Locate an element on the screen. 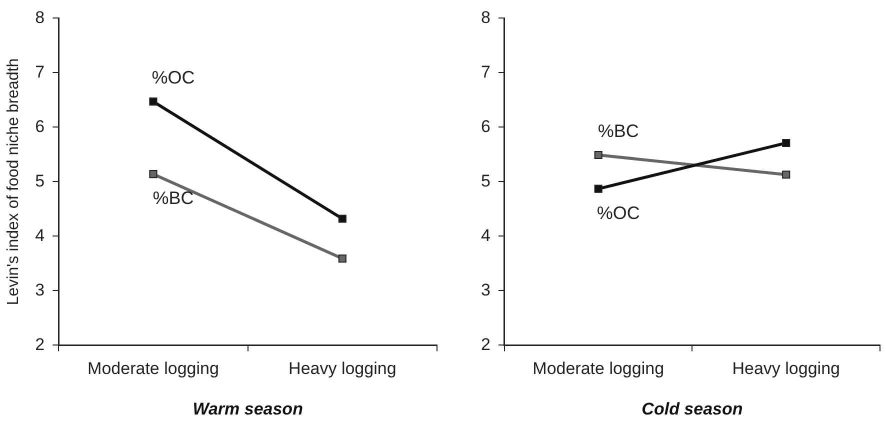 The height and width of the screenshot is (429, 886). x-axis-title: Warm season is located at coordinates (247, 408).